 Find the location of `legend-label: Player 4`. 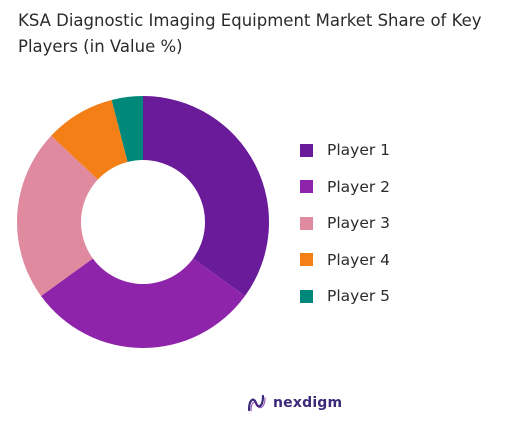

legend-label: Player 4 is located at coordinates (359, 259).